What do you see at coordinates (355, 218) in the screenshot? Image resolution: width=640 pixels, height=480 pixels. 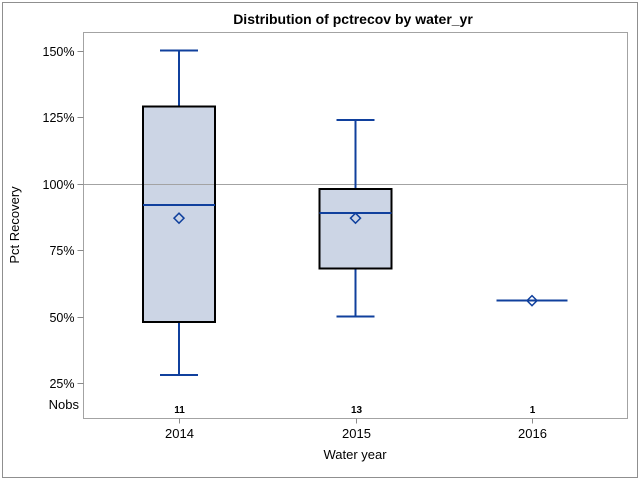 I see `mean-marker-2015` at bounding box center [355, 218].